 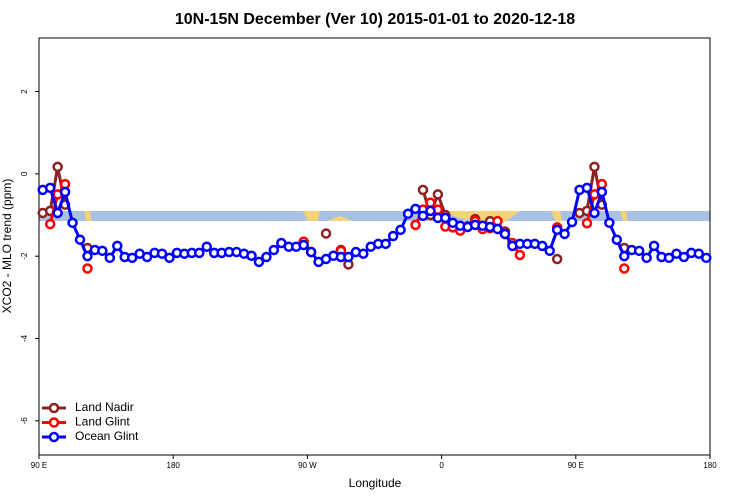 I want to click on x-tick-label: 0, so click(x=441, y=465).